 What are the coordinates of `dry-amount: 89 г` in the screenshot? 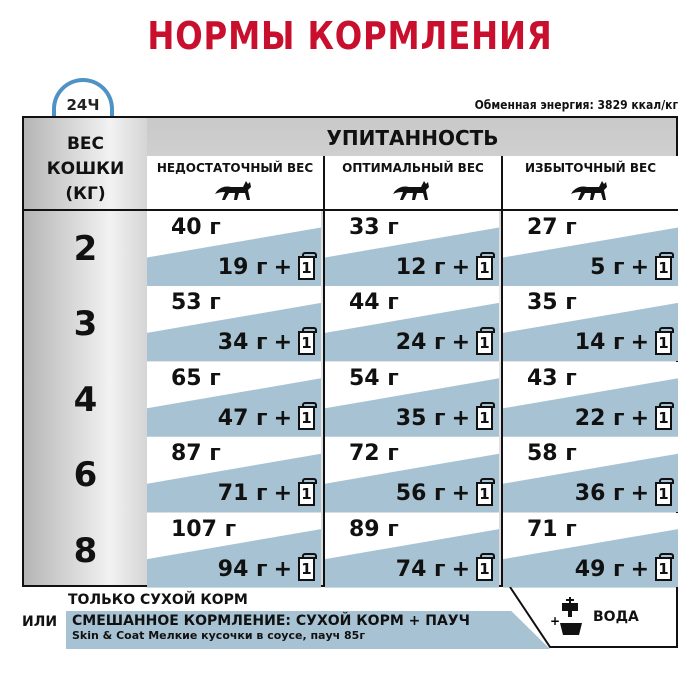 It's located at (374, 529).